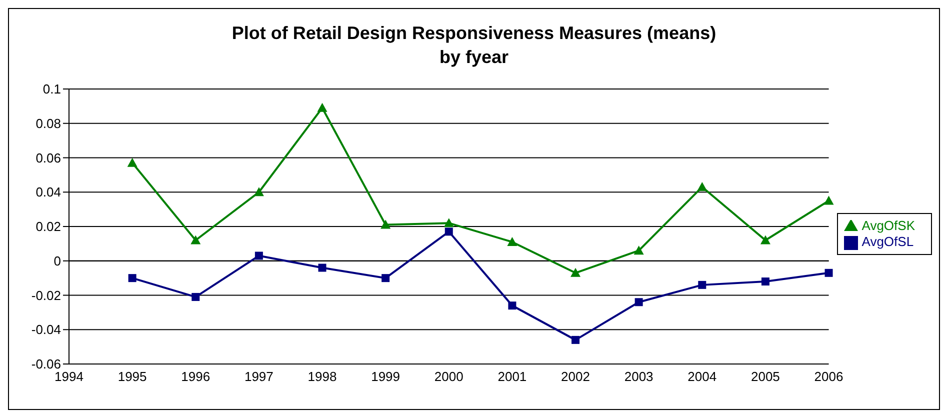 The image size is (948, 420). What do you see at coordinates (888, 226) in the screenshot?
I see `legend-label: AvgOfSK` at bounding box center [888, 226].